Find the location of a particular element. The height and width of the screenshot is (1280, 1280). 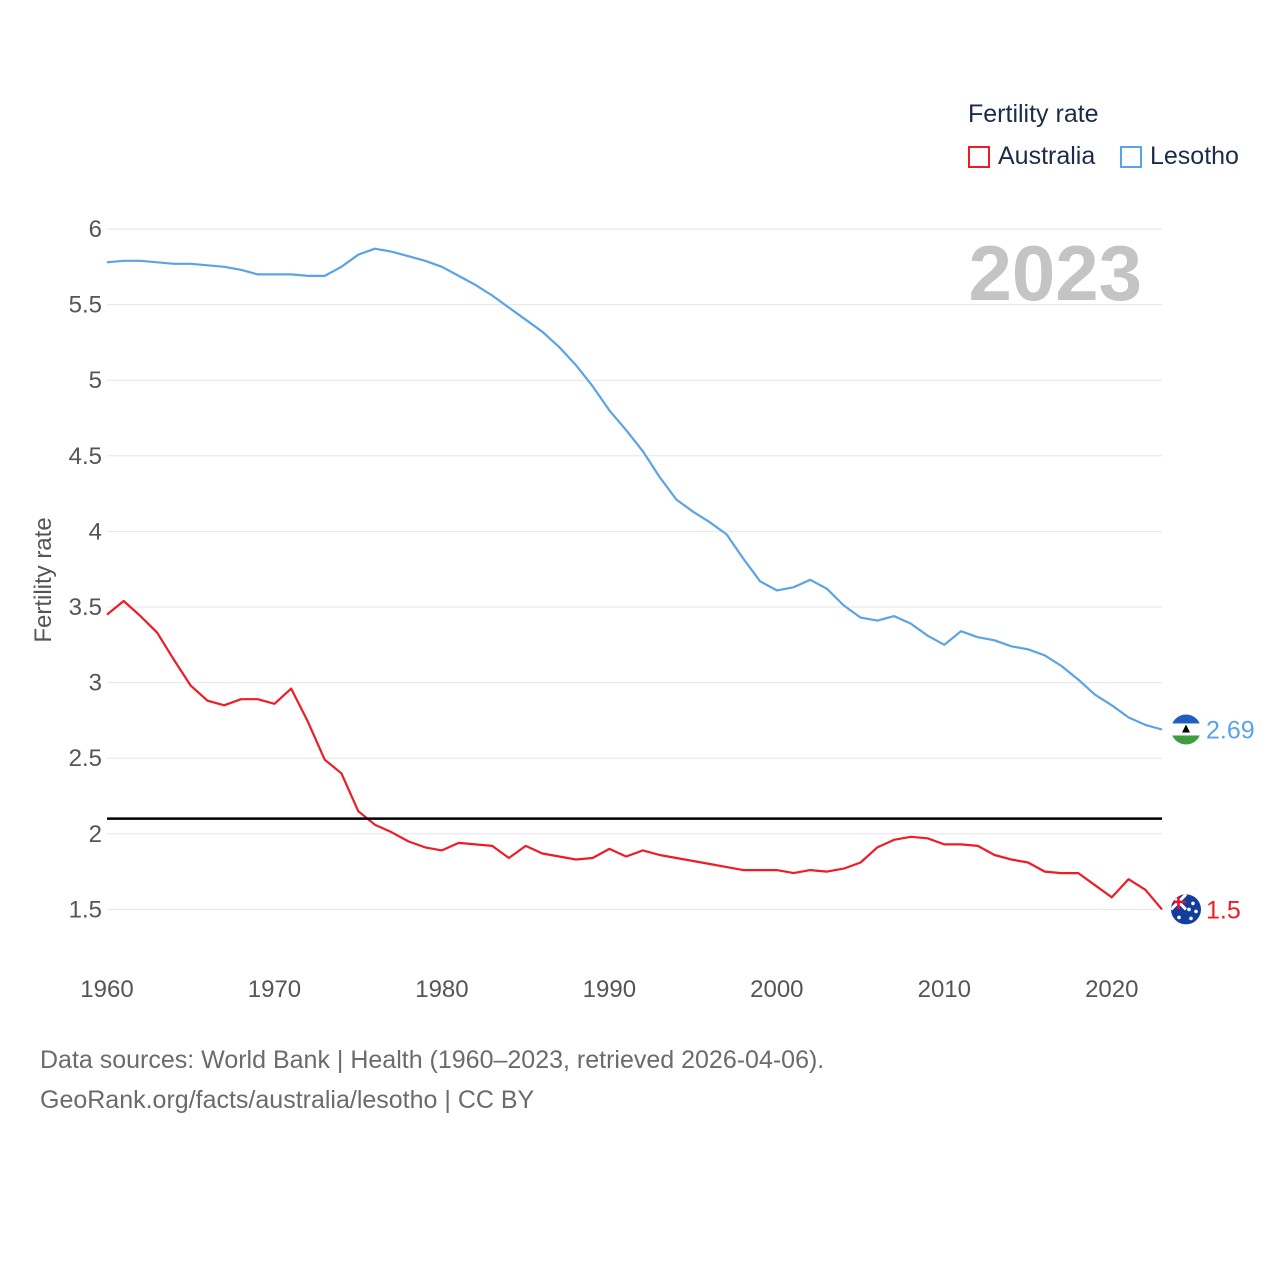

x-axis: 1960 1970 1980 1990 2000 2010 2020 is located at coordinates (609, 989).